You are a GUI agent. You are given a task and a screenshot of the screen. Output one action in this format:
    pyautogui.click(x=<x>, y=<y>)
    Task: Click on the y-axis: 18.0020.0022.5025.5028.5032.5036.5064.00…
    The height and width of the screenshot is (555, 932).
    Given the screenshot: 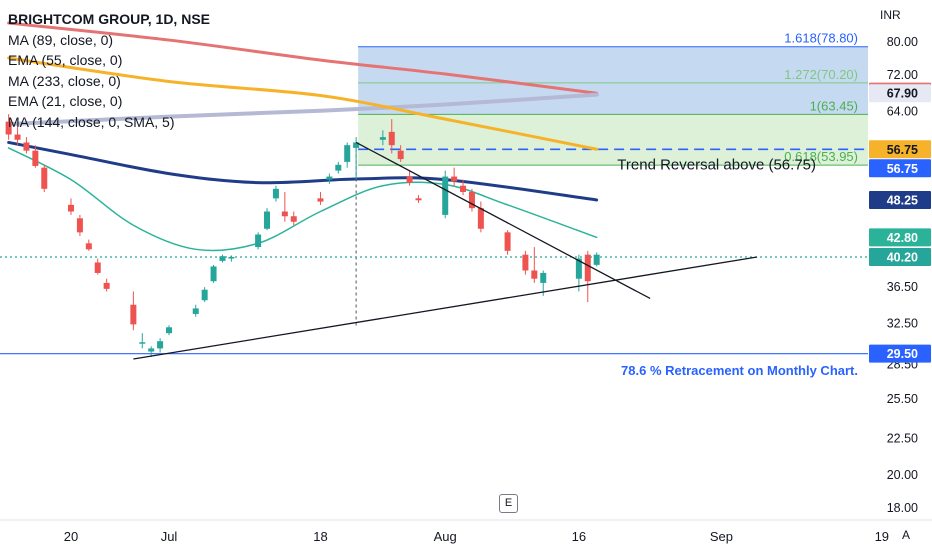 What is the action you would take?
    pyautogui.click(x=900, y=275)
    